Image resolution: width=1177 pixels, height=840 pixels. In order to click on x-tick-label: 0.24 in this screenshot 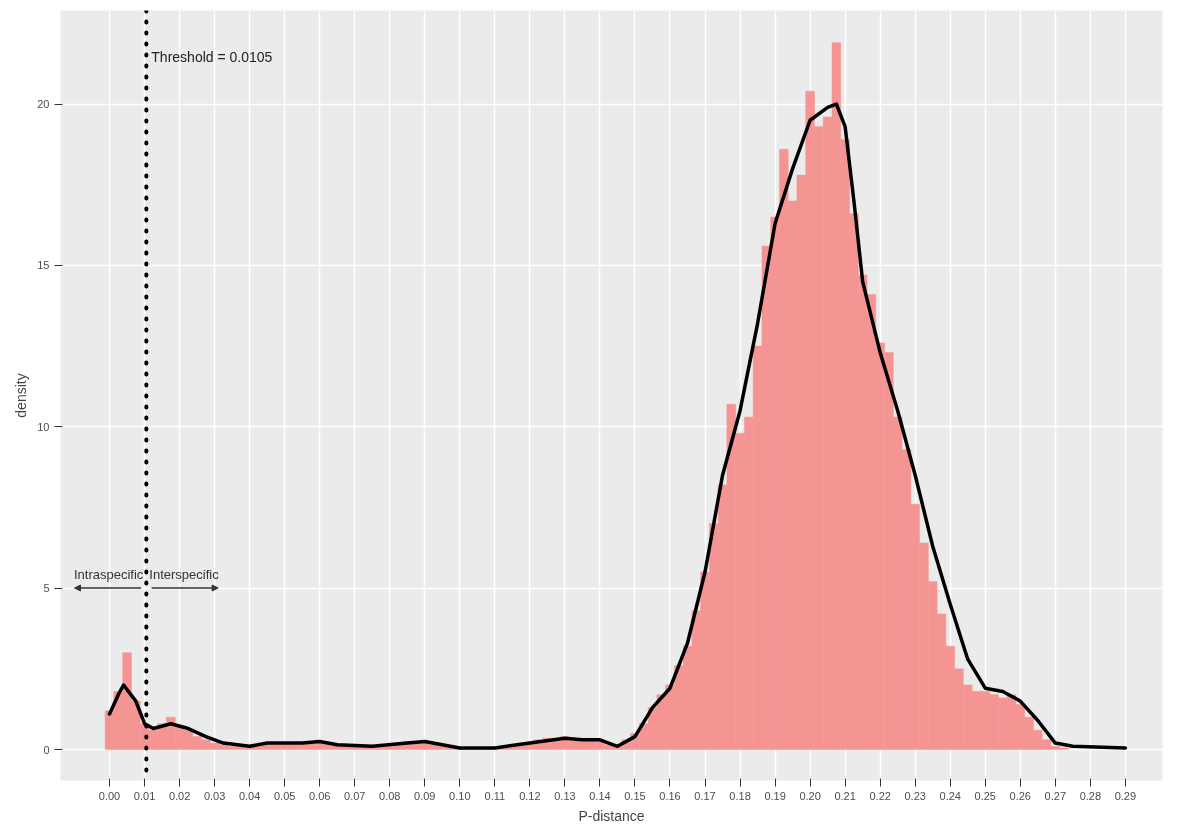, I will do `click(950, 795)`.